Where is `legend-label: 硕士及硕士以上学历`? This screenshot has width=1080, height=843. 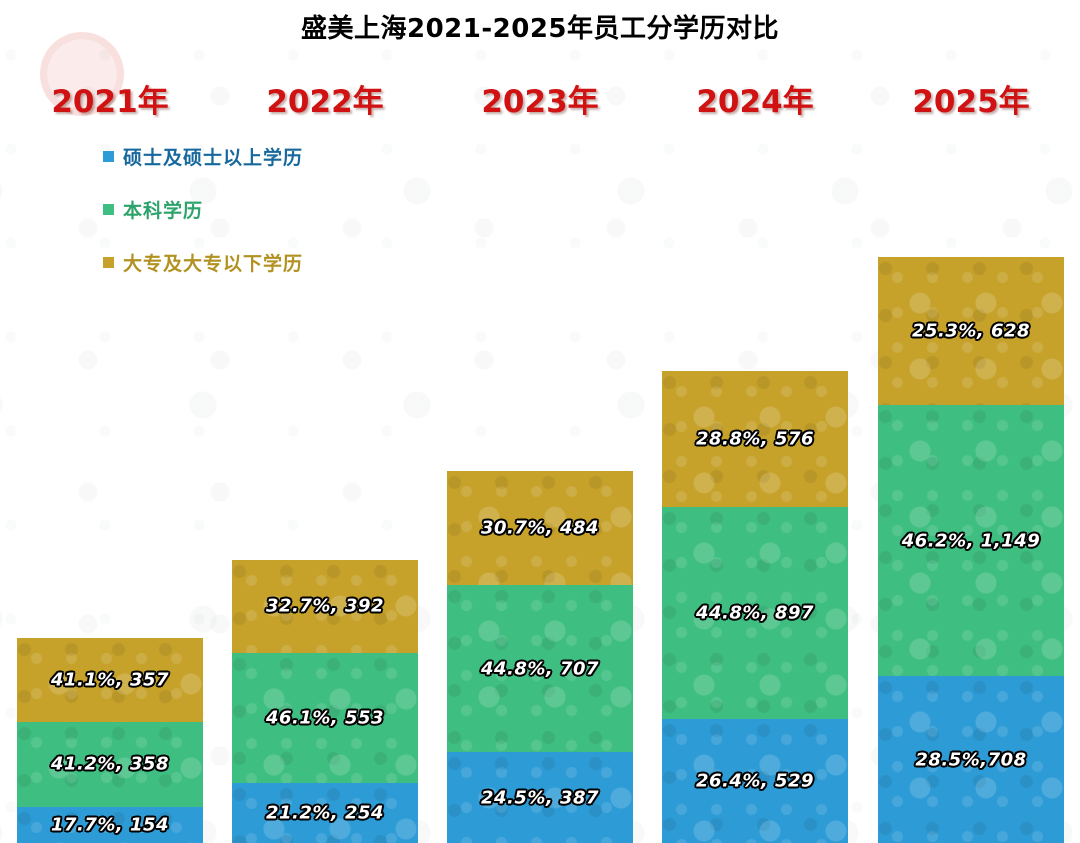
legend-label: 硕士及硕士以上学历 is located at coordinates (213, 158).